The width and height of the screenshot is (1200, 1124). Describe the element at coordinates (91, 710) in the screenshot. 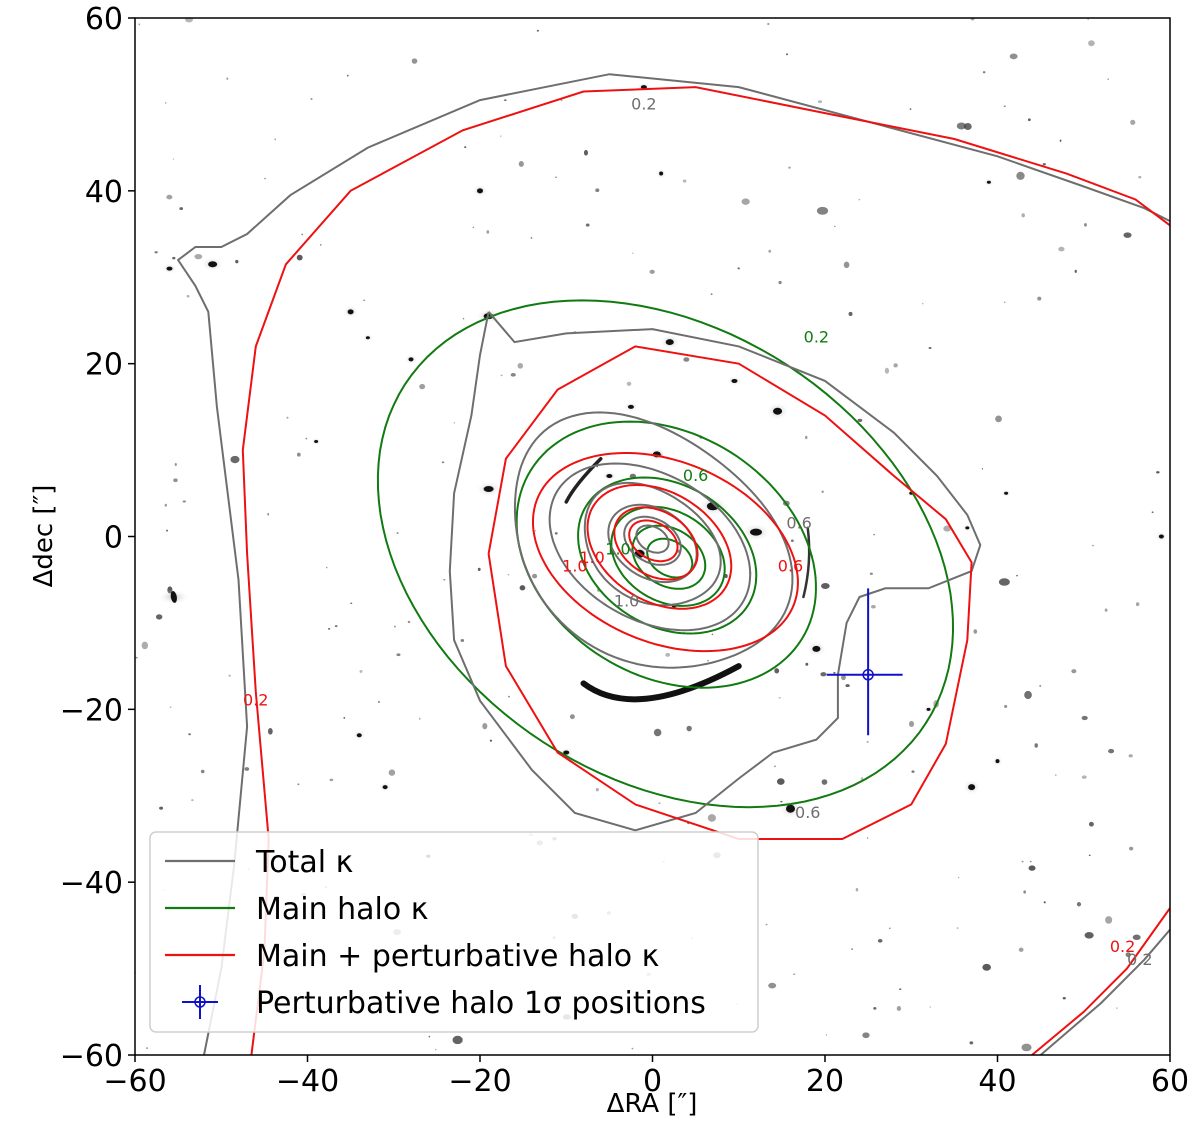

I see `y-tick-label: −20` at that location.